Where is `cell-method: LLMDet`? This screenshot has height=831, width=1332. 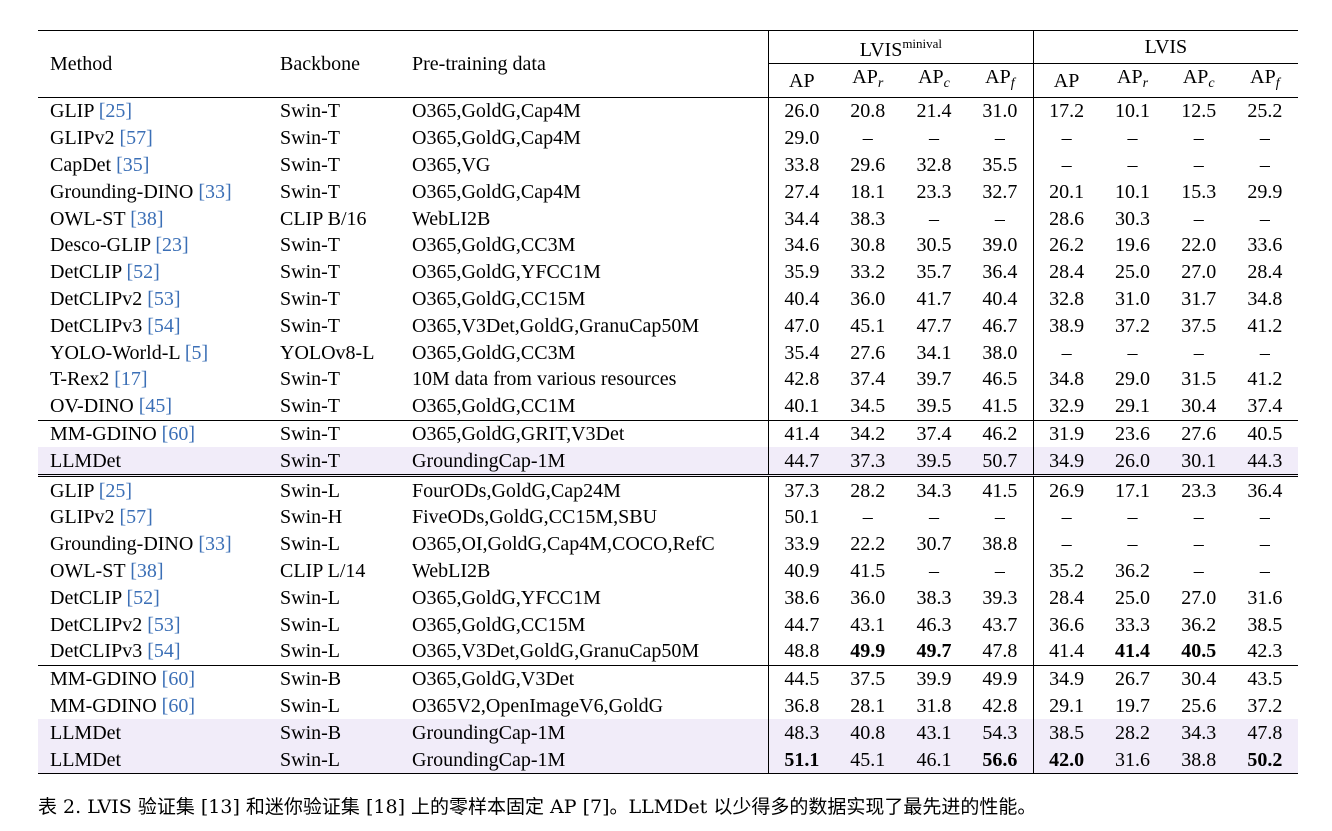 cell-method: LLMDet is located at coordinates (159, 760).